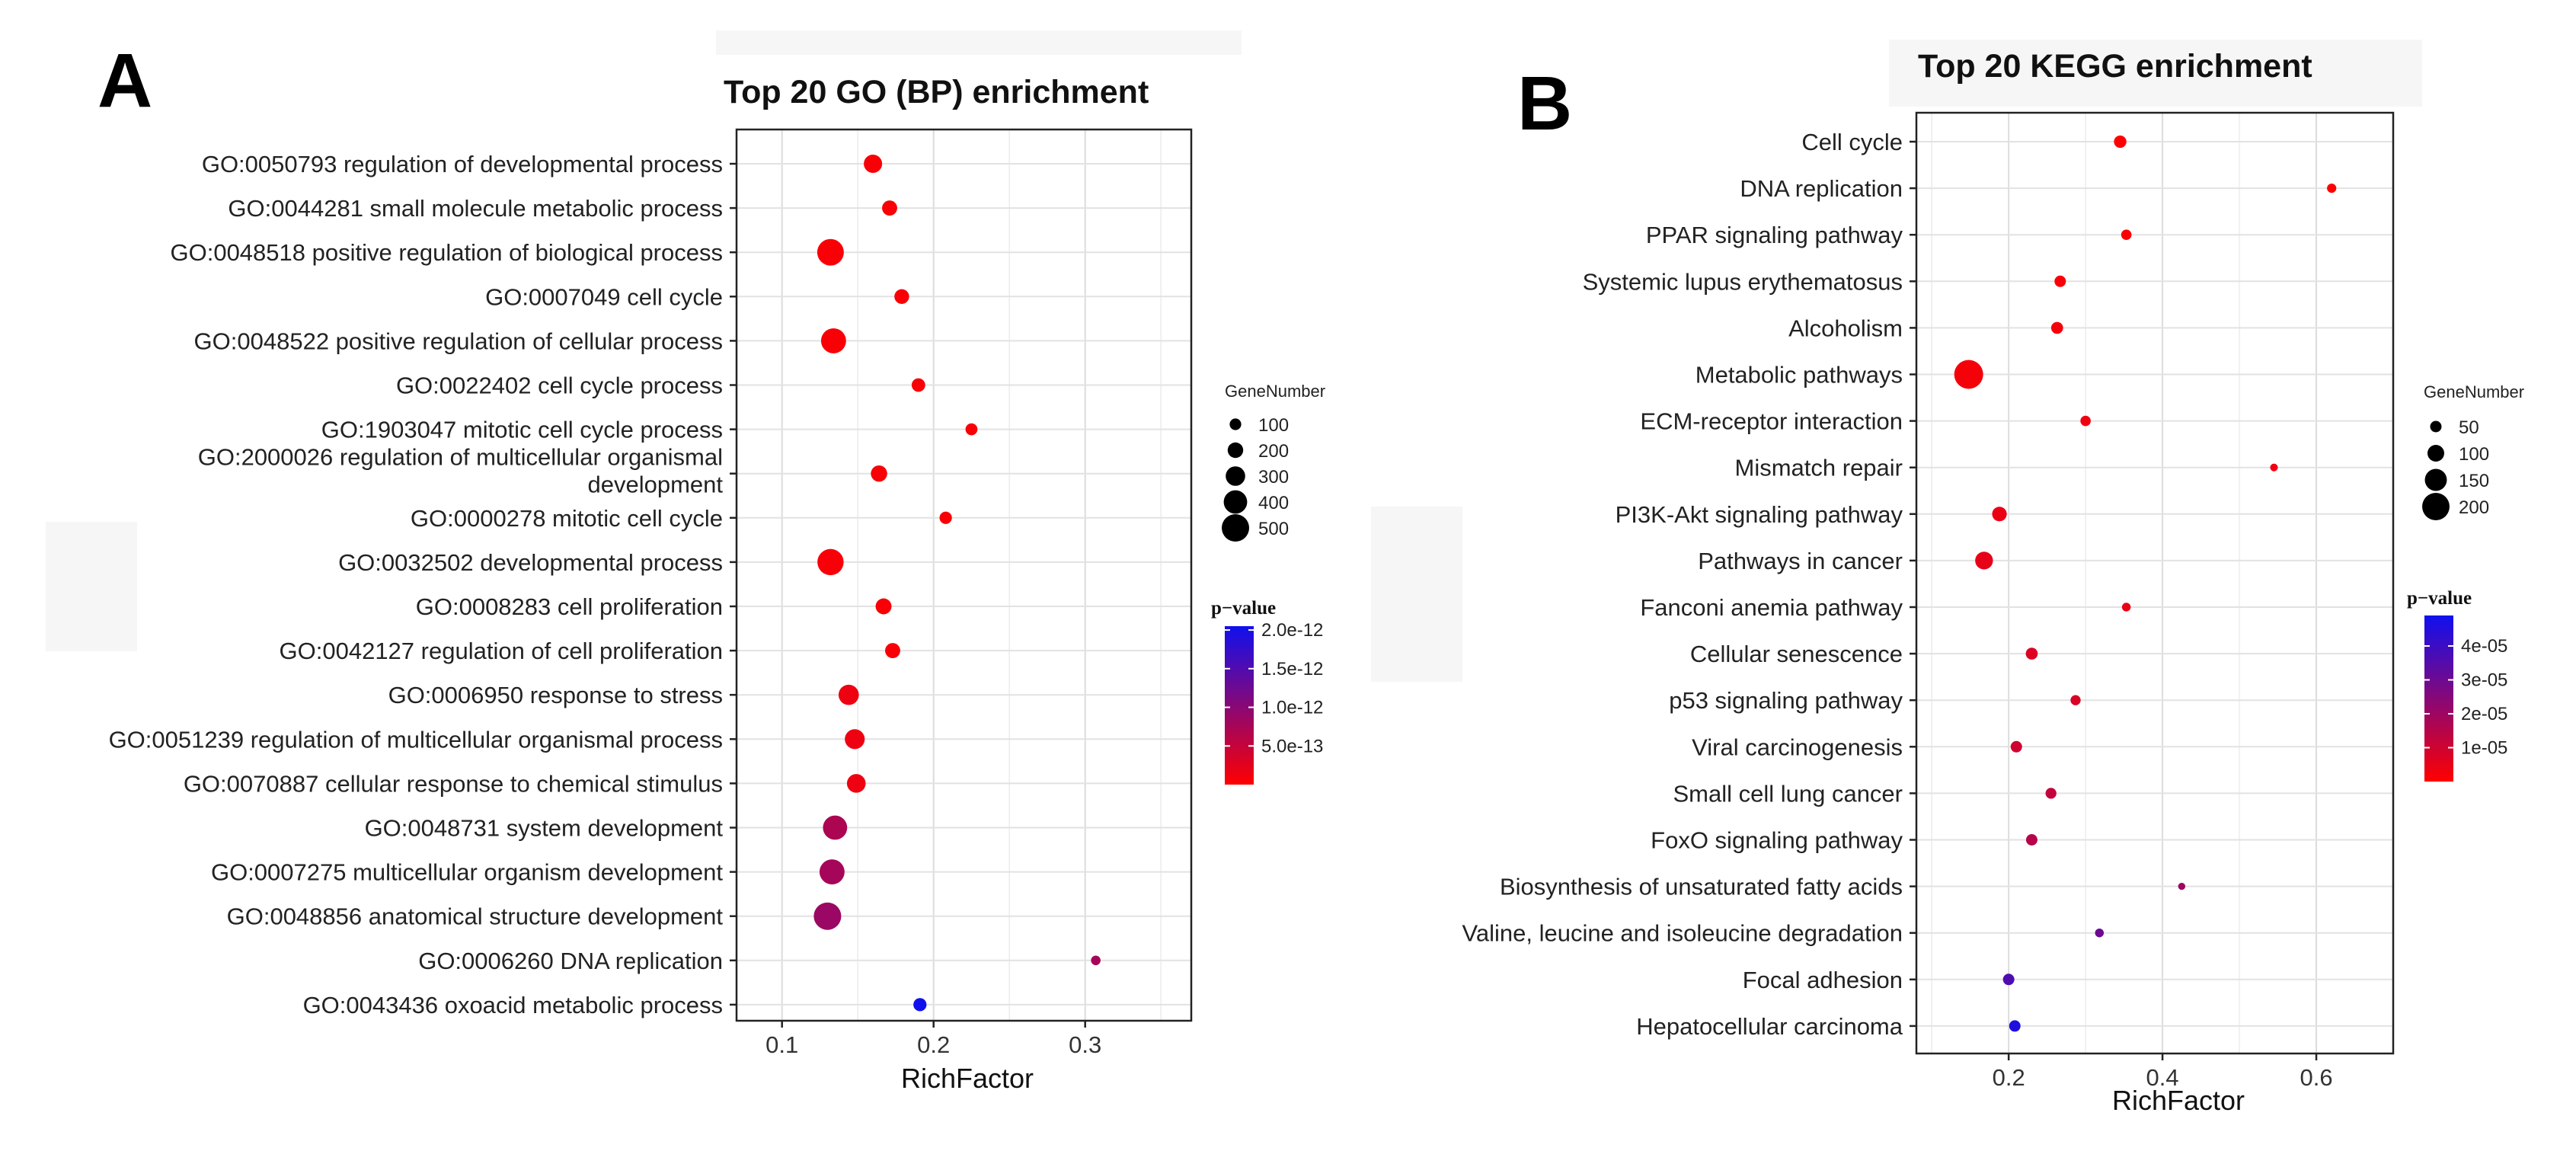  What do you see at coordinates (1819, 468) in the screenshot?
I see `y-tick-label: Mismatch repair` at bounding box center [1819, 468].